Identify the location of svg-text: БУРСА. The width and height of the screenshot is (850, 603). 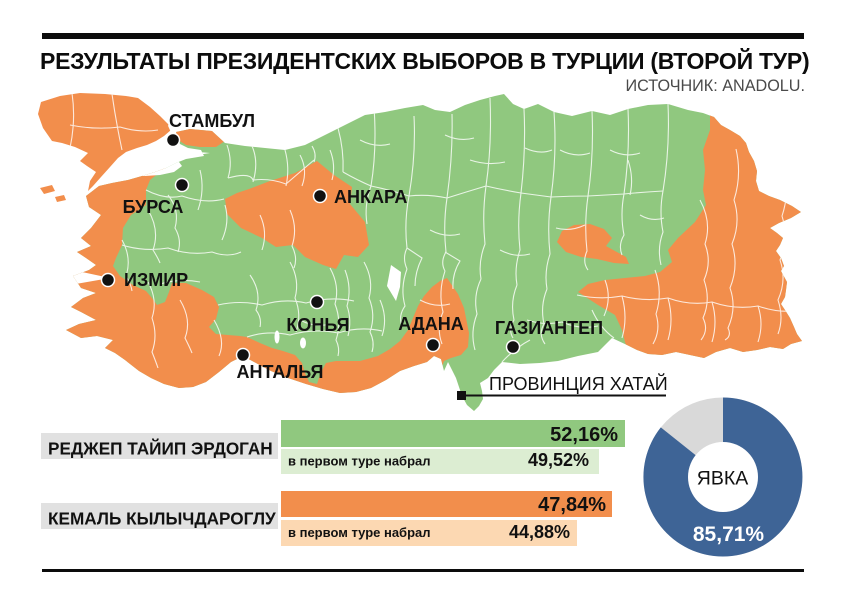
(153, 207).